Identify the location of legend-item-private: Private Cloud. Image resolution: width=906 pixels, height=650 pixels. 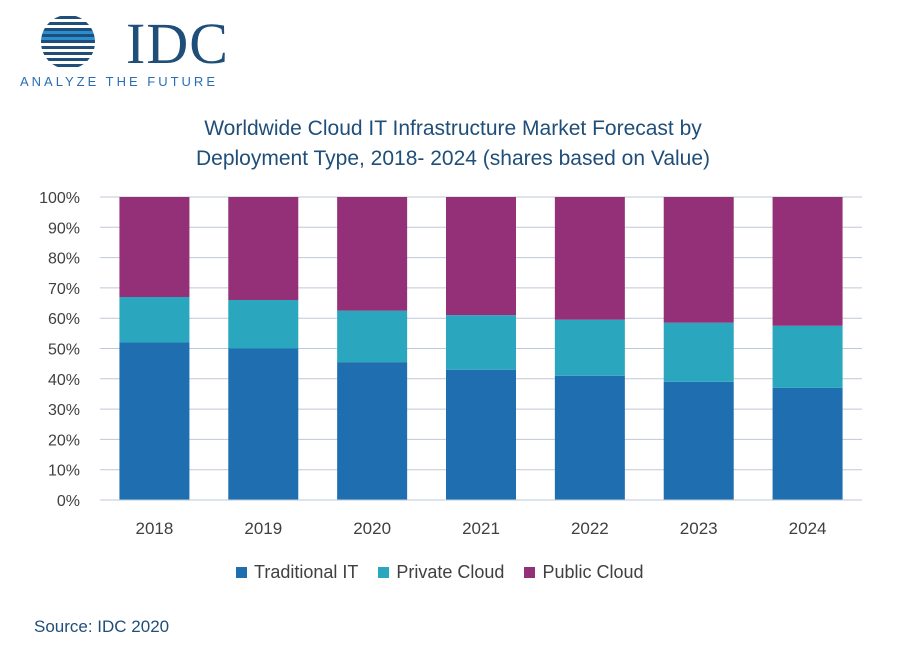
(441, 572).